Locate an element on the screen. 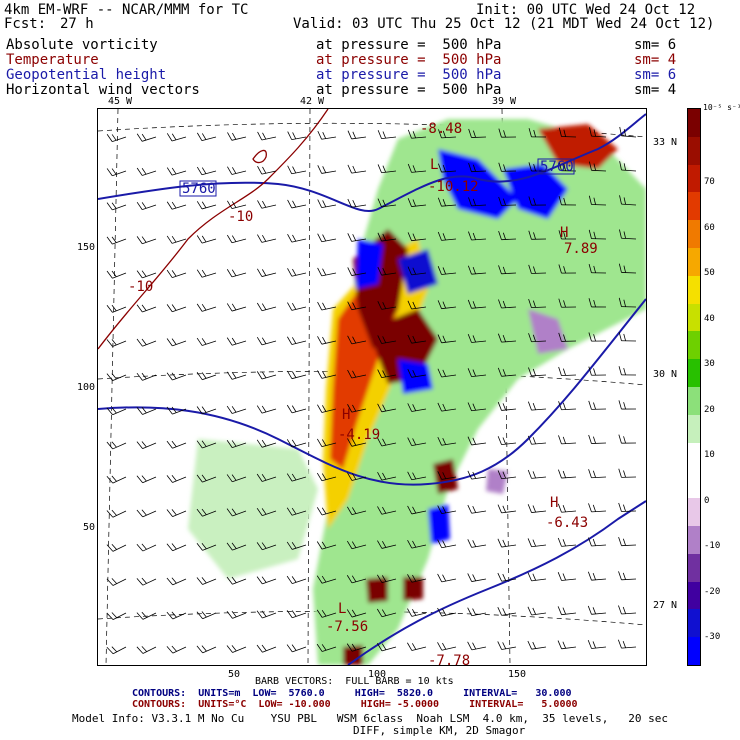  init-time: Init: 00 UTC Wed 24 Oct 12 is located at coordinates (586, 10).